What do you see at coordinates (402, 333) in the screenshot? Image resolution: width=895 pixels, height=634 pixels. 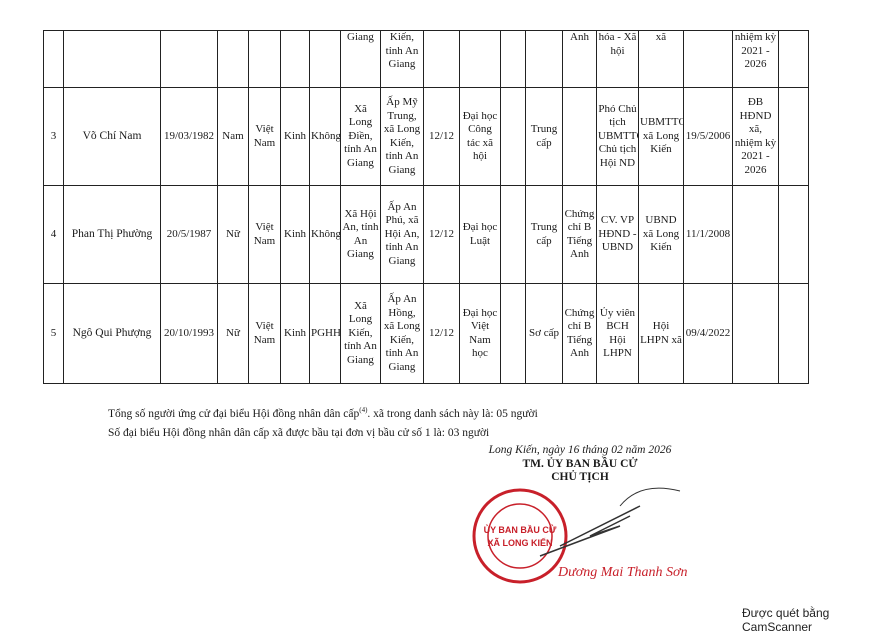 I see `cell-residence: Ấp An Hồng, xã Long Kiến, tỉnh An Giang` at bounding box center [402, 333].